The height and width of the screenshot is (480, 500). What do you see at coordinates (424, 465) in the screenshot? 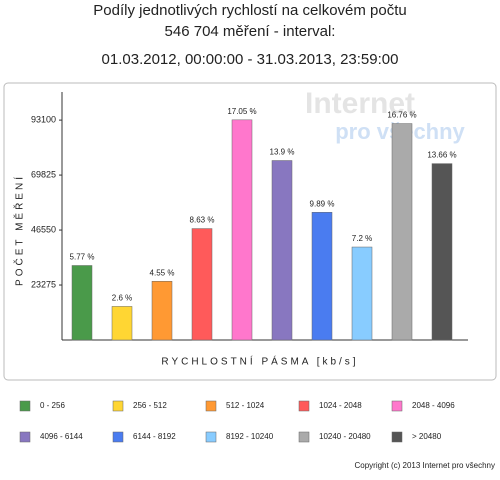
I see `footer: Copyright (c) 2013 Internet pro všechny` at bounding box center [424, 465].